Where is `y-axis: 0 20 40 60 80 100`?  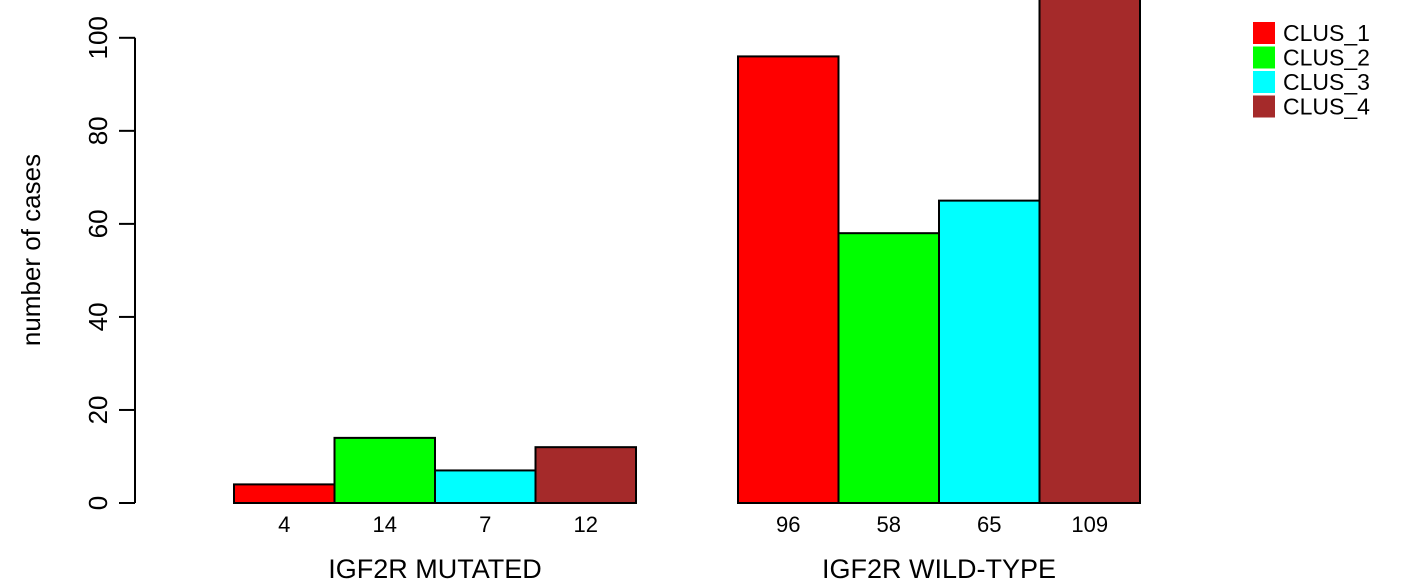
y-axis: 0 20 40 60 80 100 is located at coordinates (109, 263).